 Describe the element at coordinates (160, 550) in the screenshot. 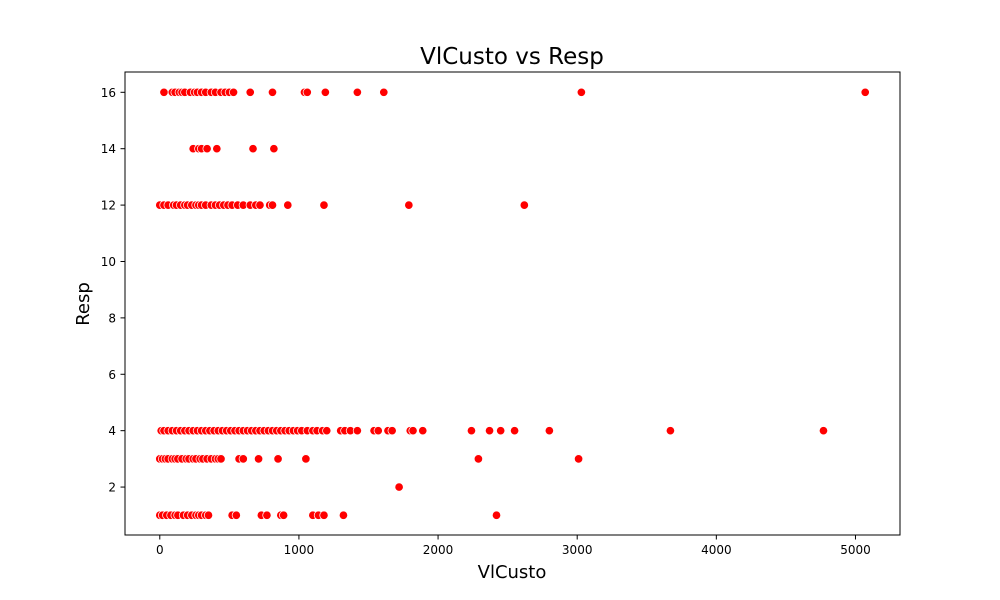

I see `x-tick-label: 0` at that location.